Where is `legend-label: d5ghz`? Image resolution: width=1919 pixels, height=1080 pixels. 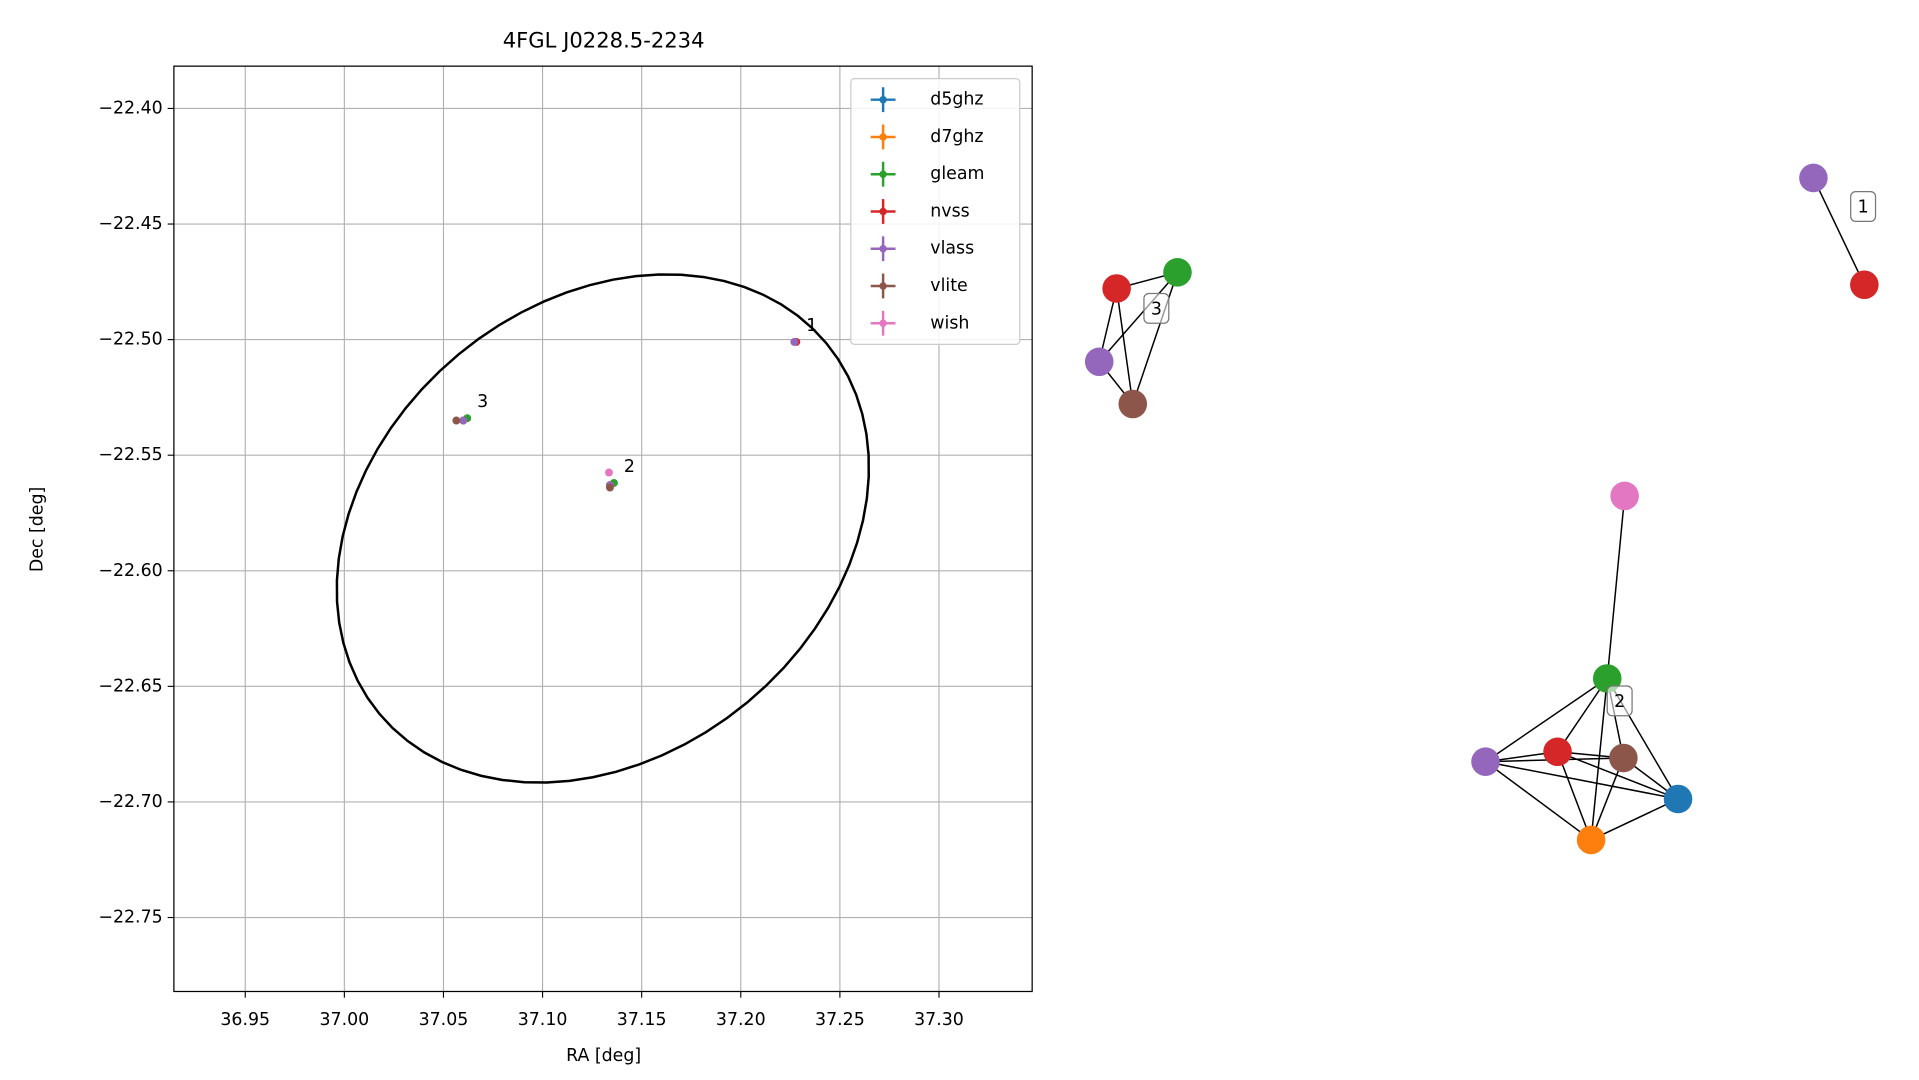 legend-label: d5ghz is located at coordinates (956, 100).